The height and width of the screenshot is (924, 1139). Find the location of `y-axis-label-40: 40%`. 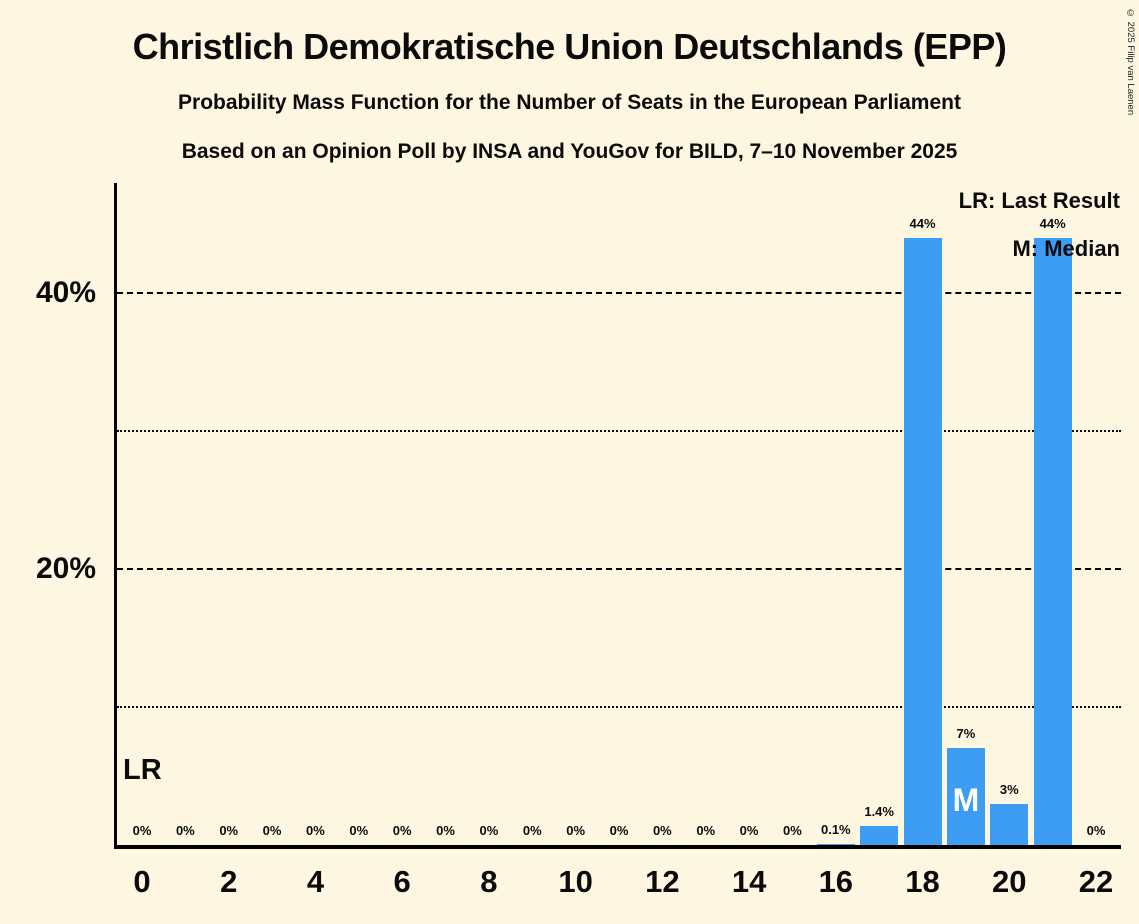

y-axis-label-40: 40% is located at coordinates (65, 293).